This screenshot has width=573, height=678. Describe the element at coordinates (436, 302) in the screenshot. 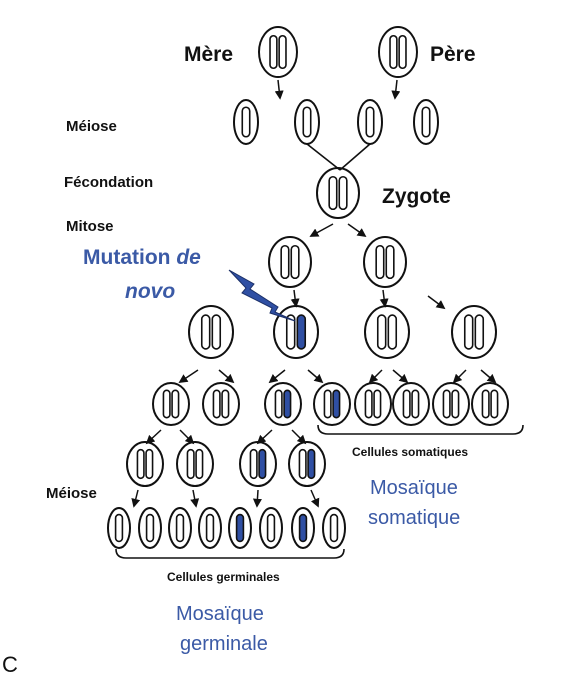

I see `arrow-m1r-diag` at that location.